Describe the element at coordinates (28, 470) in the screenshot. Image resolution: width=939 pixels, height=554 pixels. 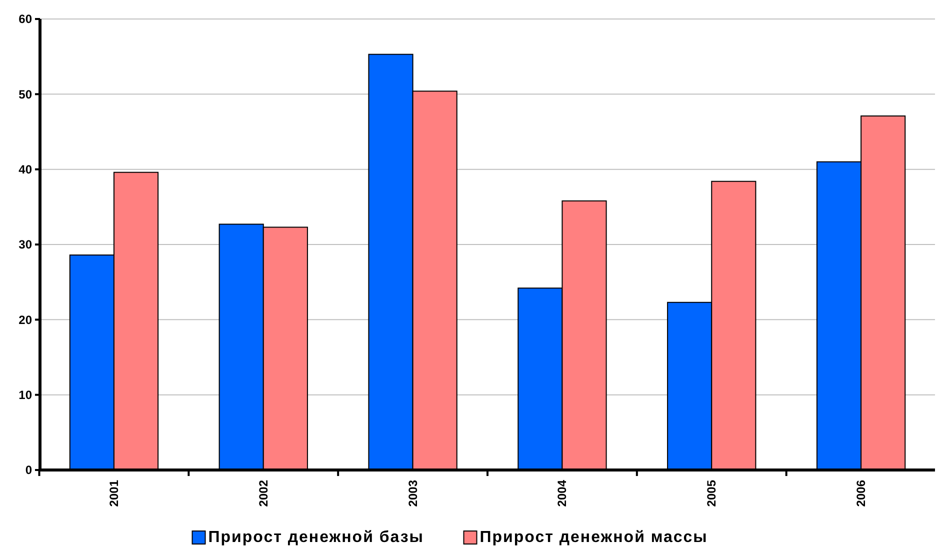
I see `y-tick-label: 0` at that location.